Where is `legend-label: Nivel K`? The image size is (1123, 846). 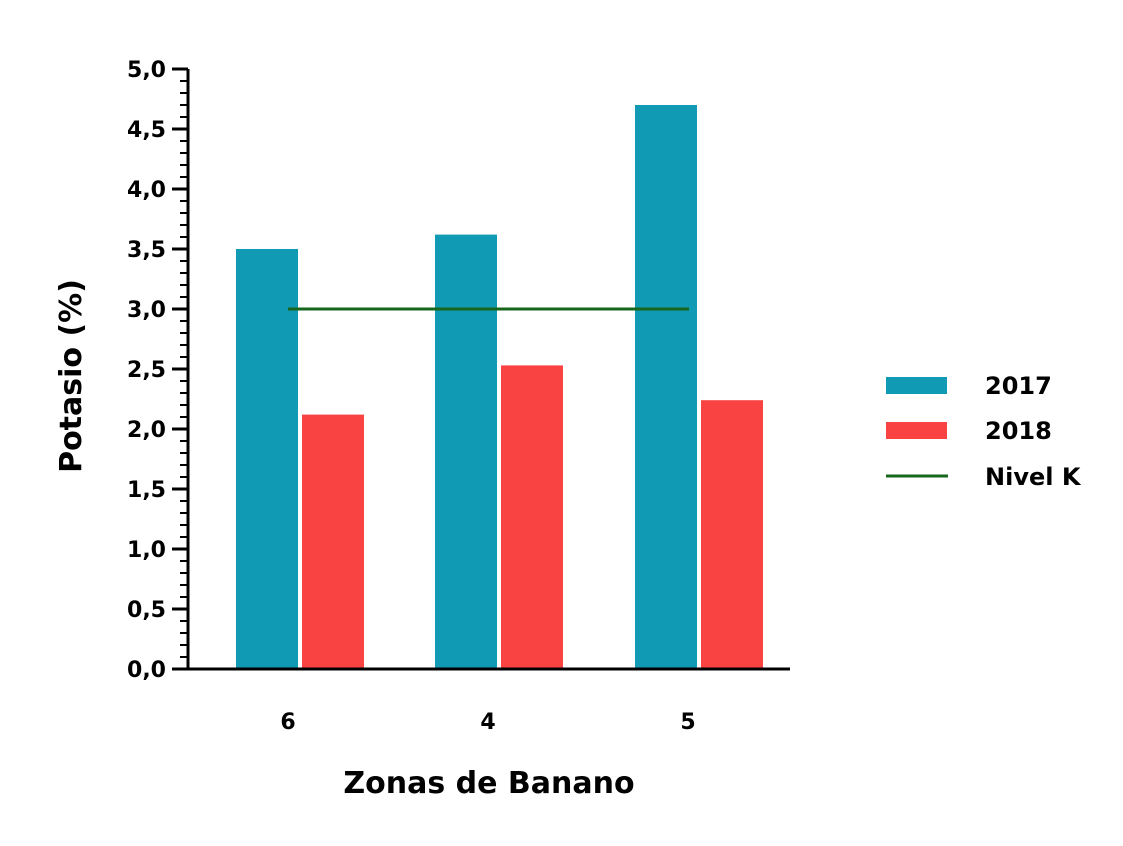 legend-label: Nivel K is located at coordinates (1033, 477).